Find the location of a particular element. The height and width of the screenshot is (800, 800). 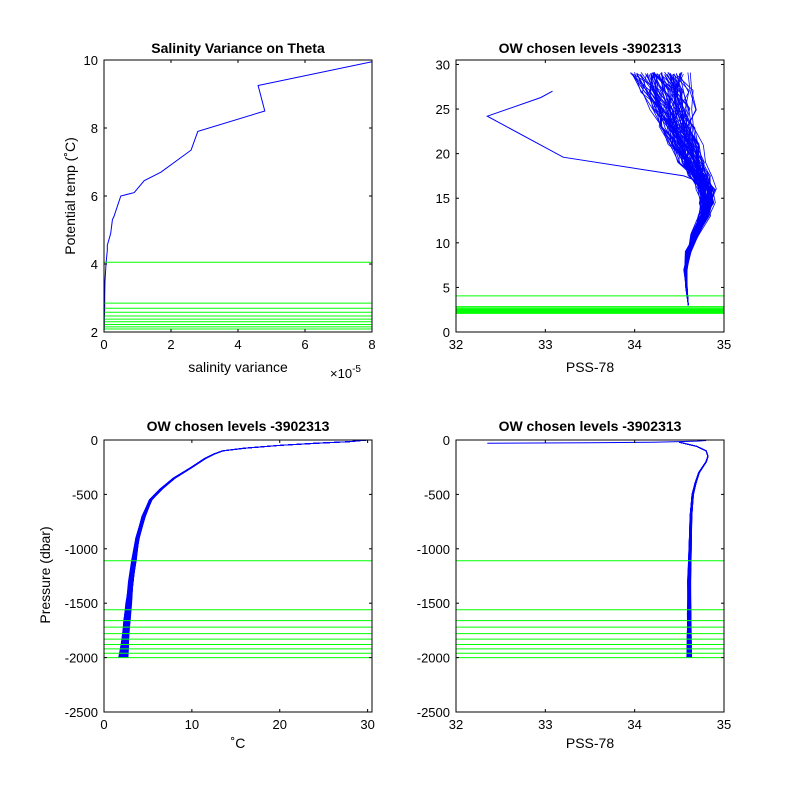

y-tick-label: 5 is located at coordinates (446, 287).